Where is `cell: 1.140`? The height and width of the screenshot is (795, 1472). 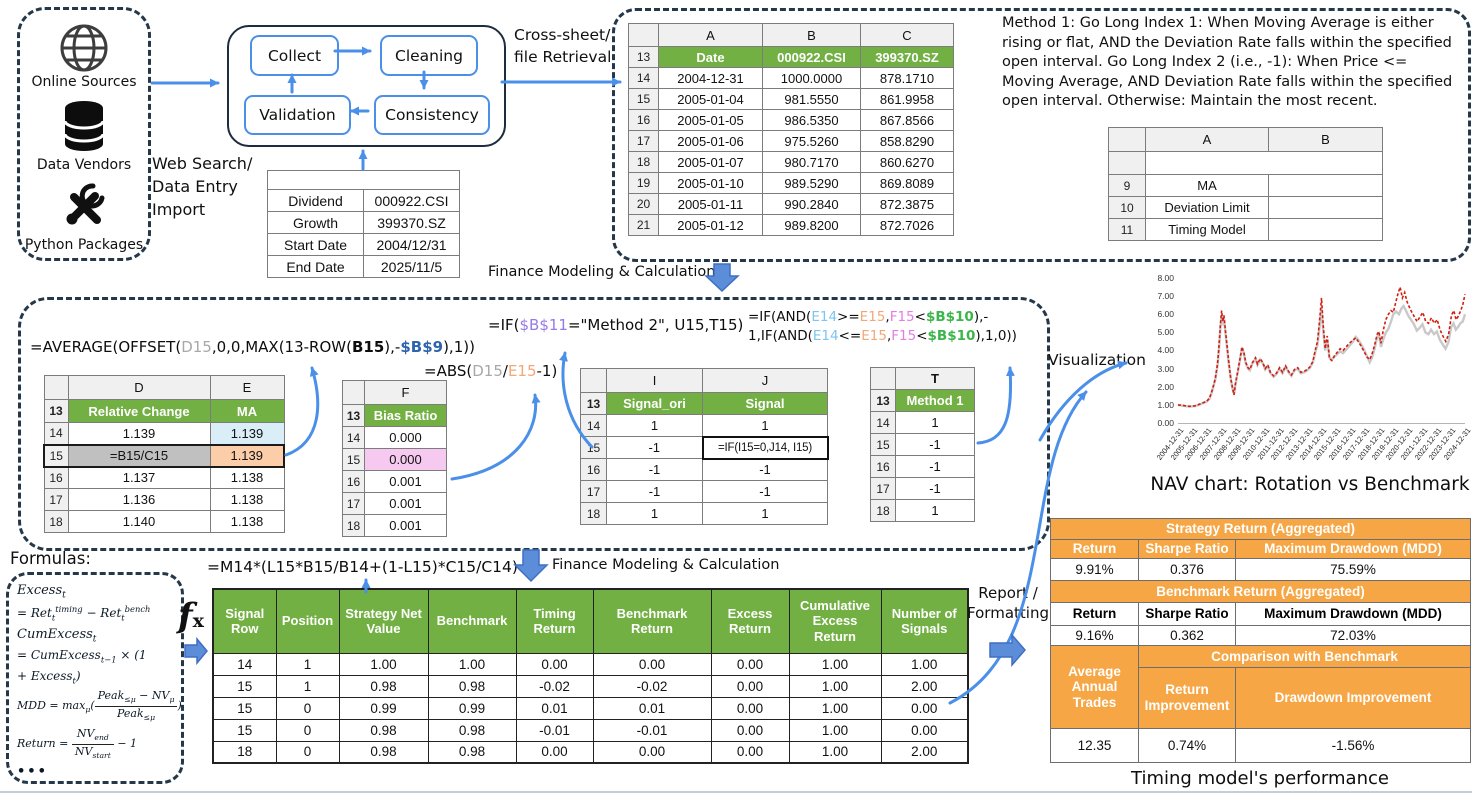
cell: 1.140 is located at coordinates (139, 521).